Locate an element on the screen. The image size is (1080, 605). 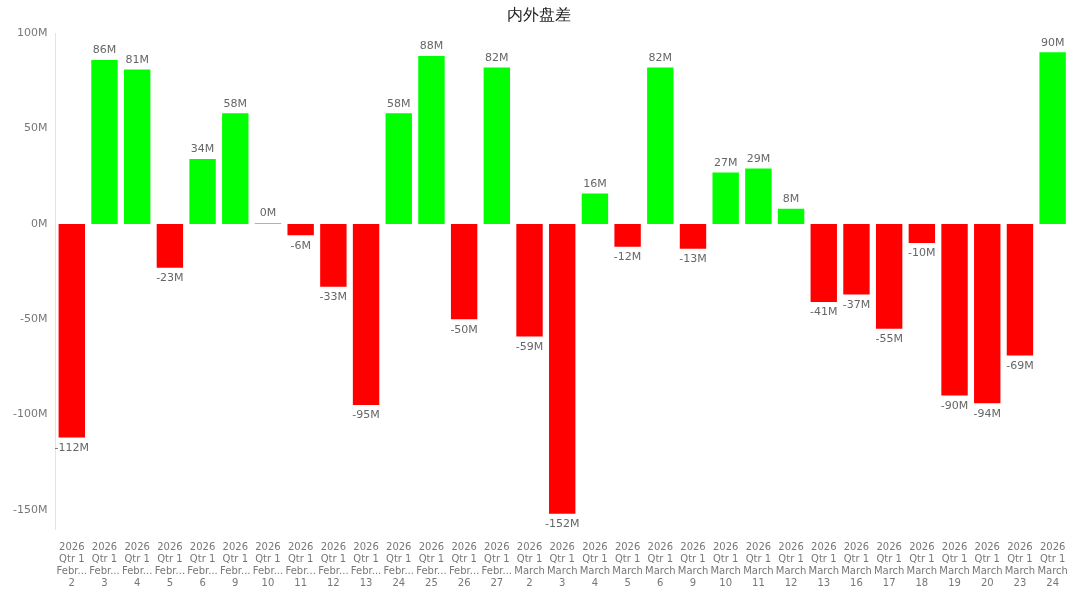
x-tick-label: 2026 Qtr 1 Febr... 4 is located at coordinates (137, 564).